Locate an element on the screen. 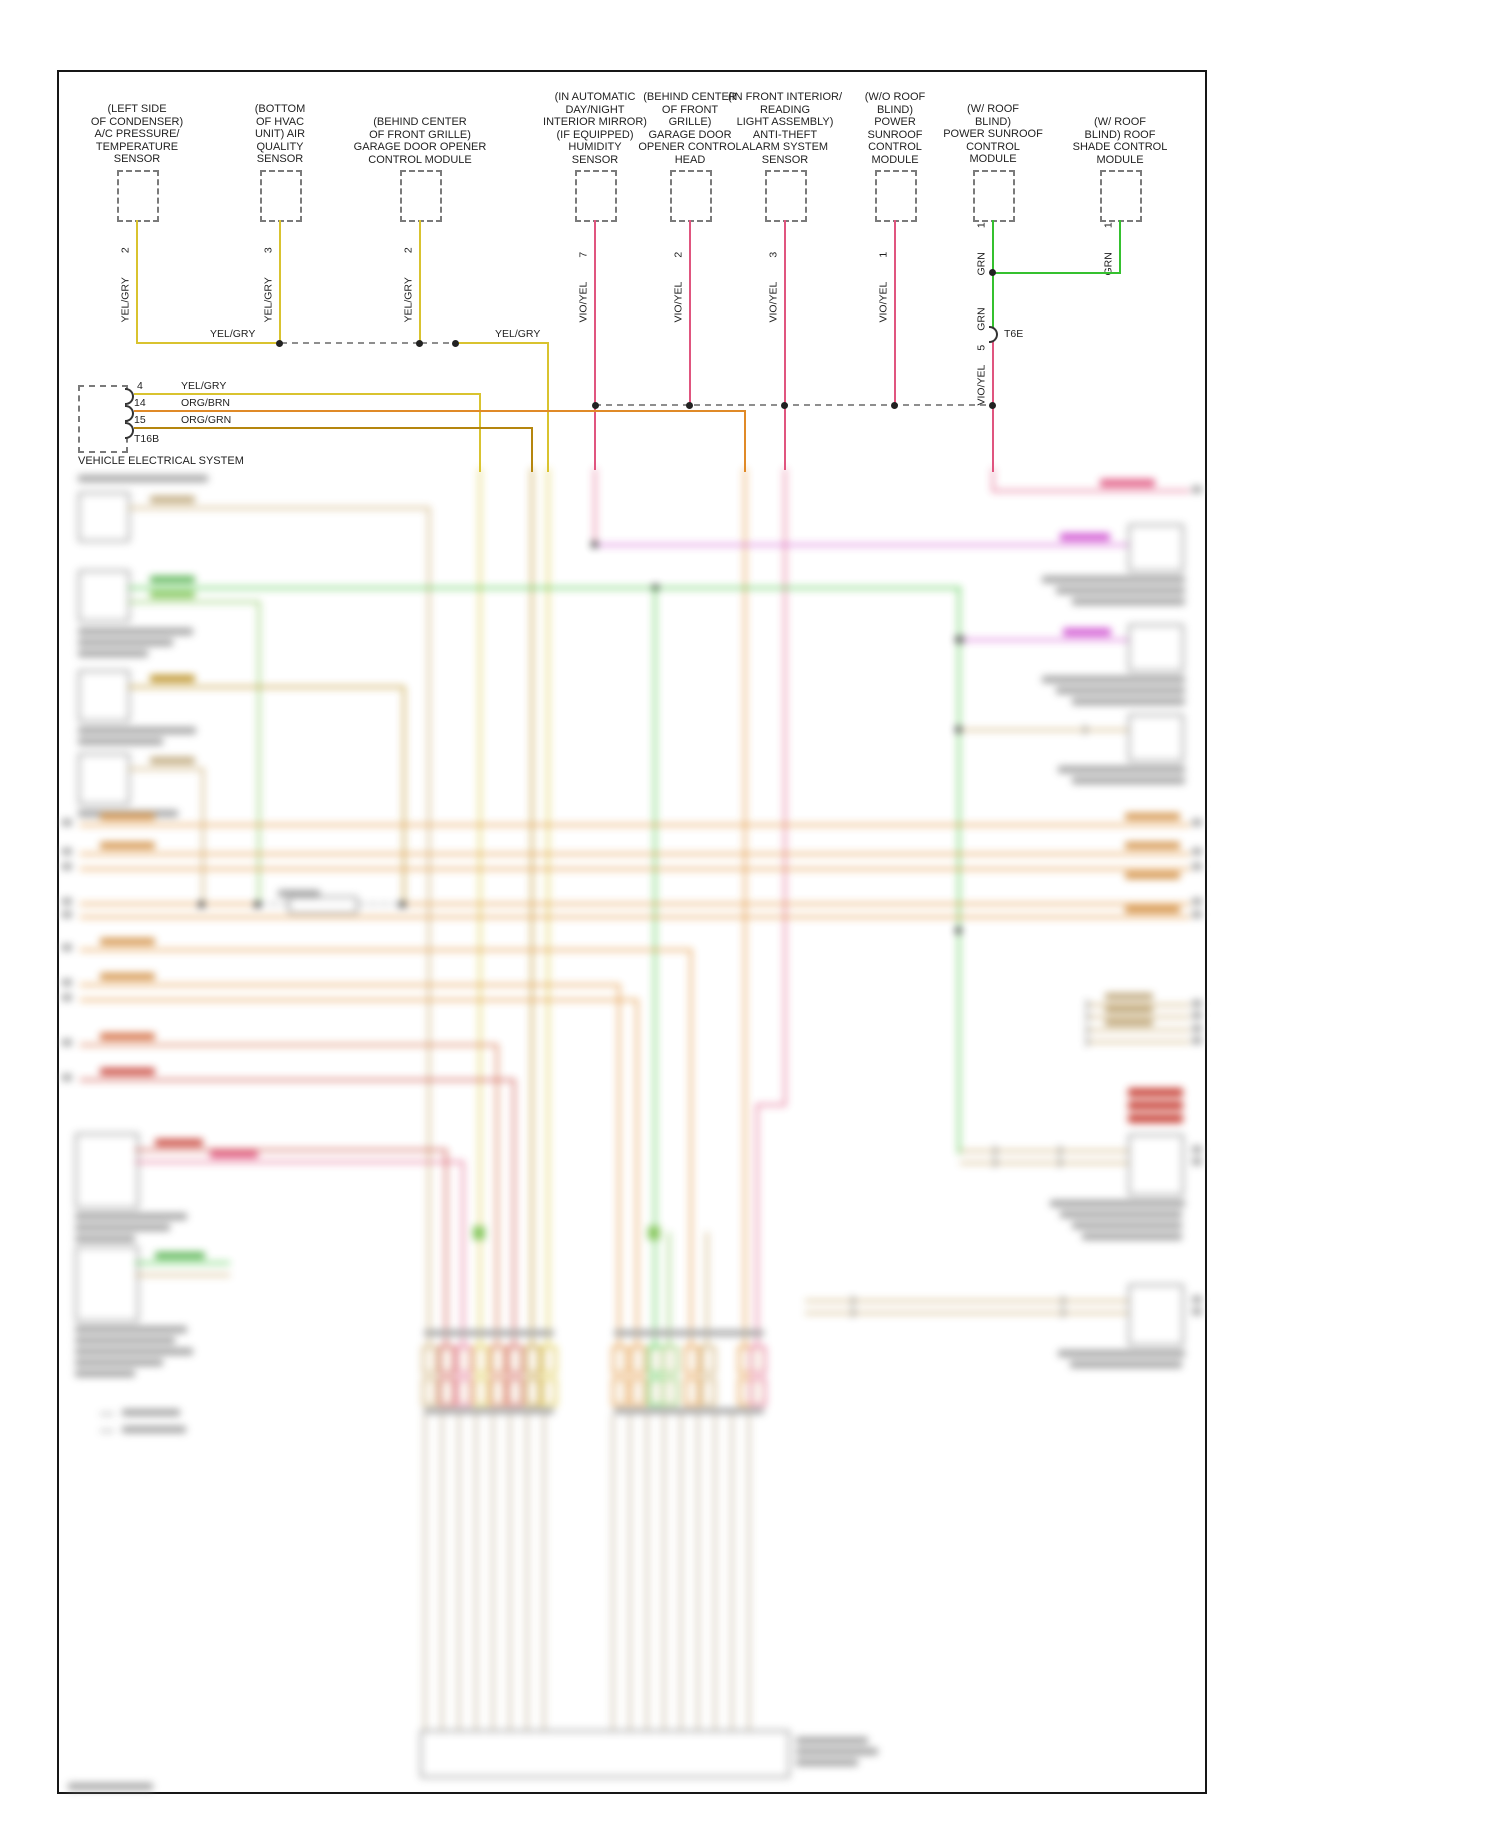 The image size is (1500, 1828). wire-vioyel-sunroof-wo is located at coordinates (895, 312).